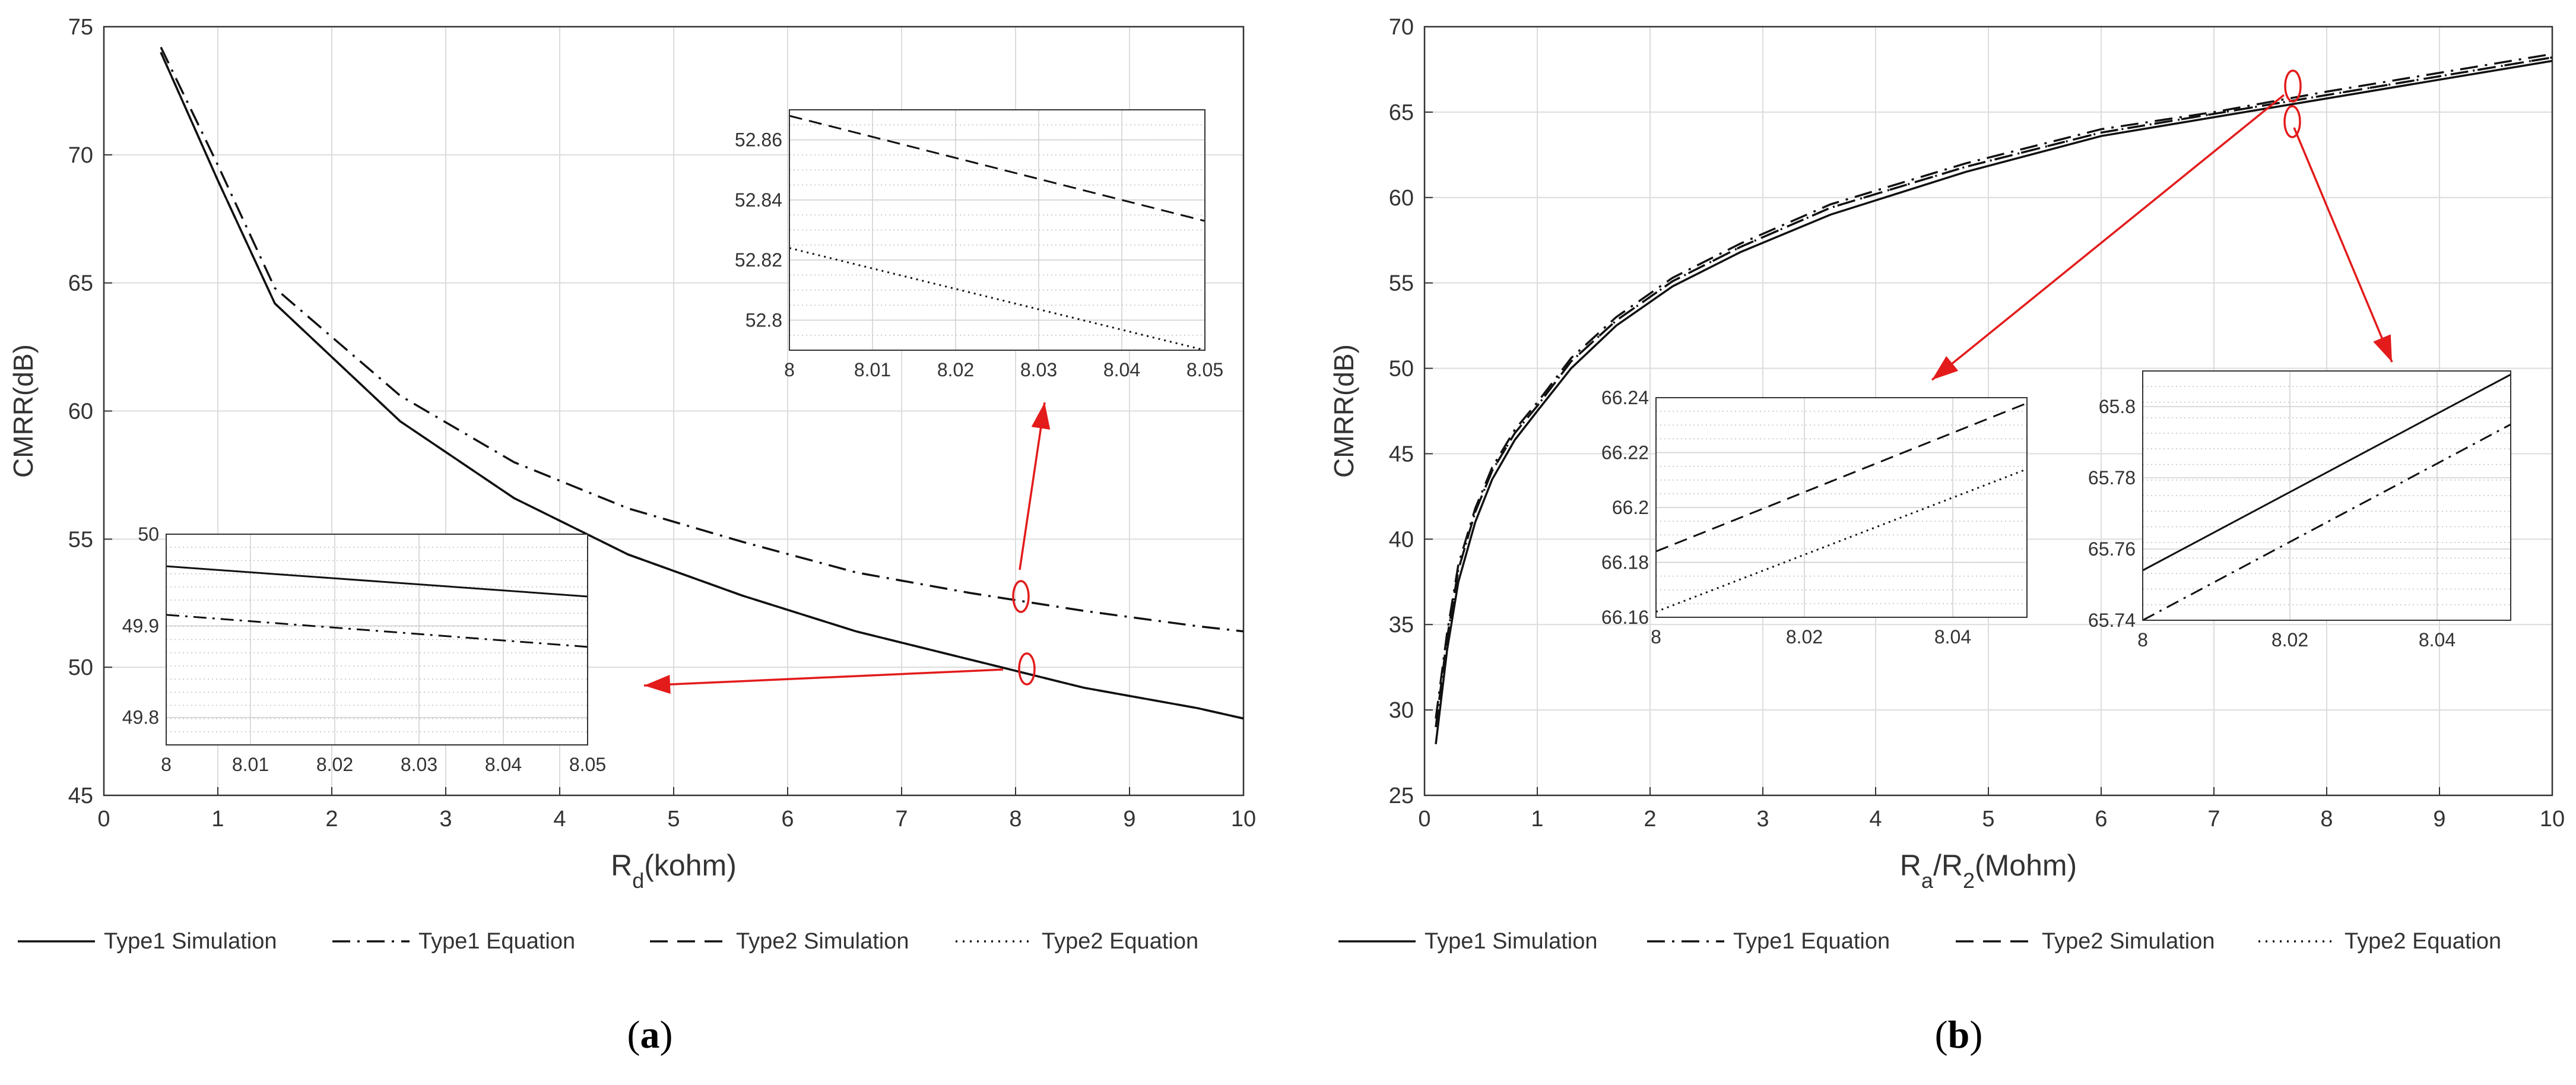 Image resolution: width=2576 pixels, height=1085 pixels. What do you see at coordinates (1959, 1035) in the screenshot?
I see `panel-caption: (b)` at bounding box center [1959, 1035].